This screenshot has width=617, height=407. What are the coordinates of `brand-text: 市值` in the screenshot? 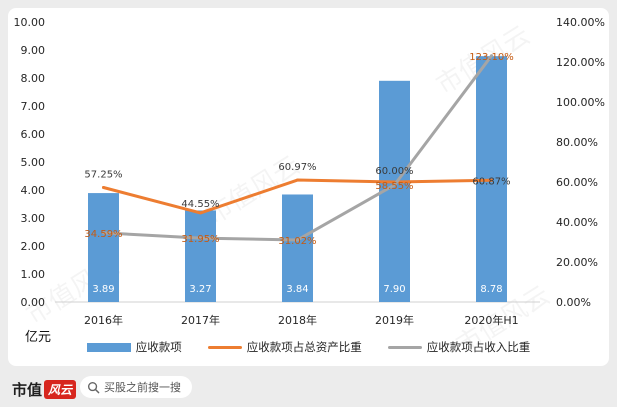 It's located at (27, 390).